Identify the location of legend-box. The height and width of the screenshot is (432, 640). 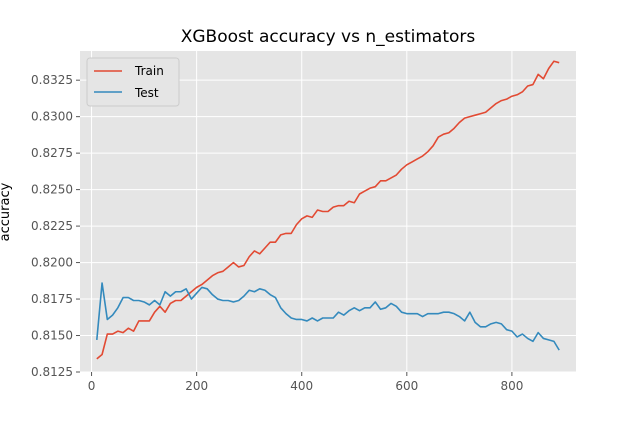
(133, 82).